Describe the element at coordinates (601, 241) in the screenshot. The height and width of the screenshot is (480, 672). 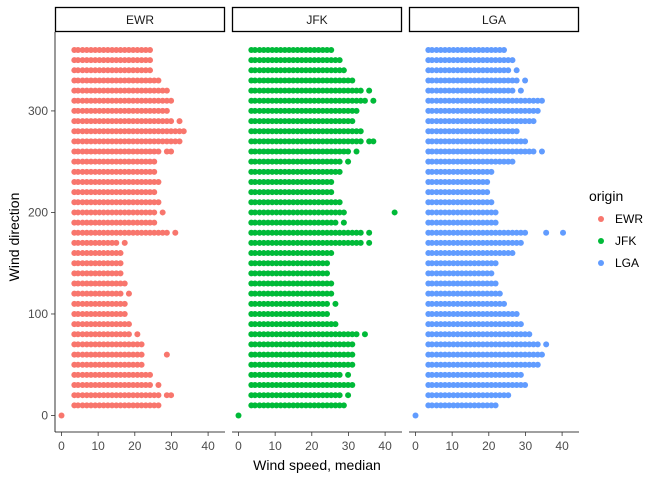
I see `legend-key` at that location.